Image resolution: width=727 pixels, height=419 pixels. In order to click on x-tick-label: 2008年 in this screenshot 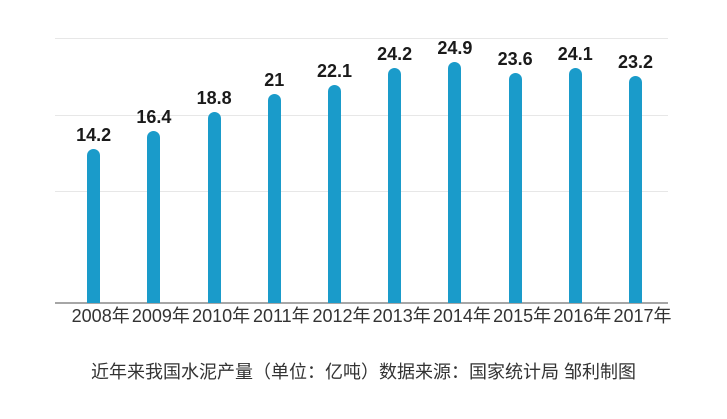, I will do `click(100, 316)`.